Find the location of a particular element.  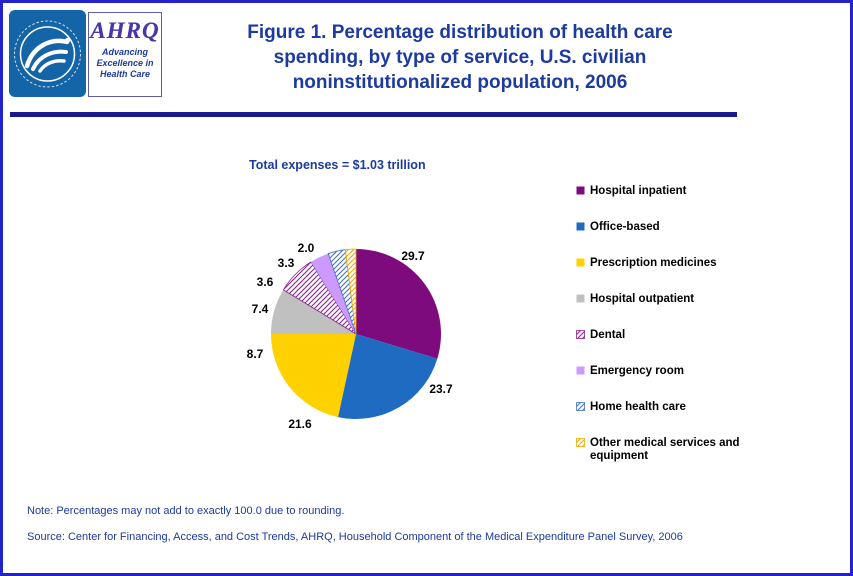

ahrq-logo-acronym: AHRQ is located at coordinates (125, 30).